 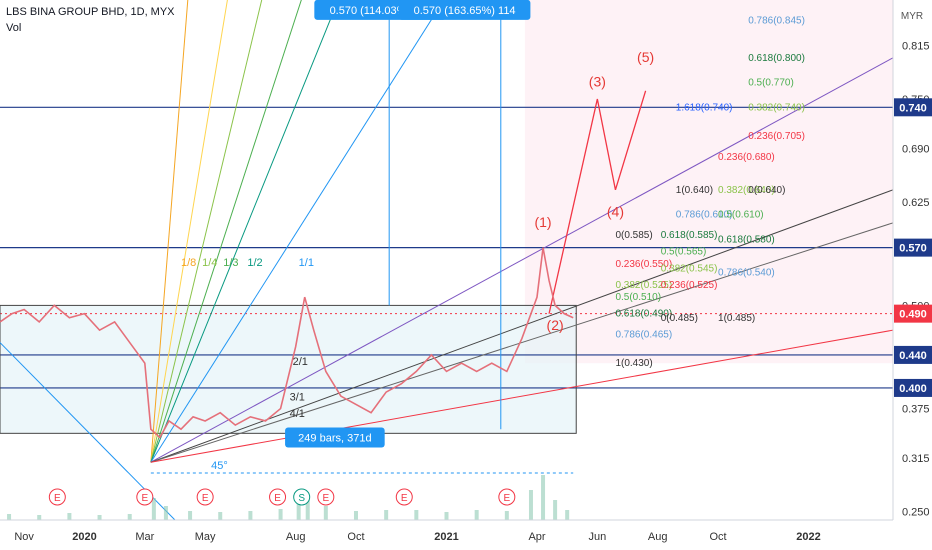 What do you see at coordinates (542, 222) in the screenshot?
I see `wave-label: (1)` at bounding box center [542, 222].